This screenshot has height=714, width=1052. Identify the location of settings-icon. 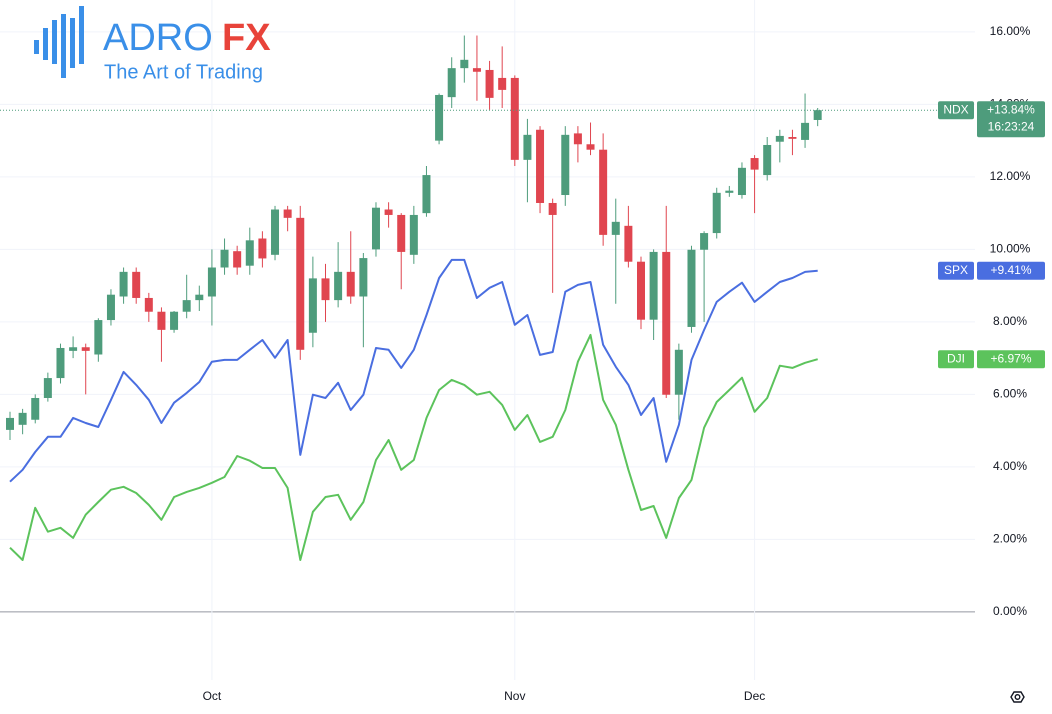
(1017, 697).